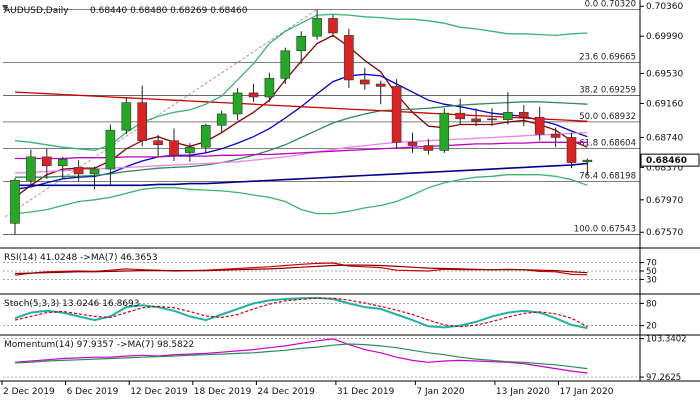 The width and height of the screenshot is (700, 400). Describe the element at coordinates (664, 168) in the screenshot. I see `price-tick-label: 0.68370` at that location.